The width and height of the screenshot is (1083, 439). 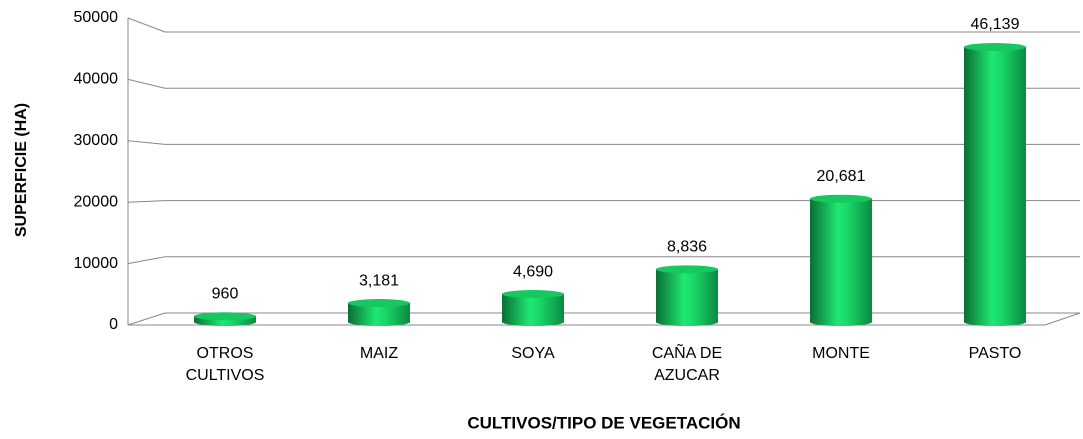 I want to click on x-tick-label: OTROS CULTIVOS, so click(x=225, y=364).